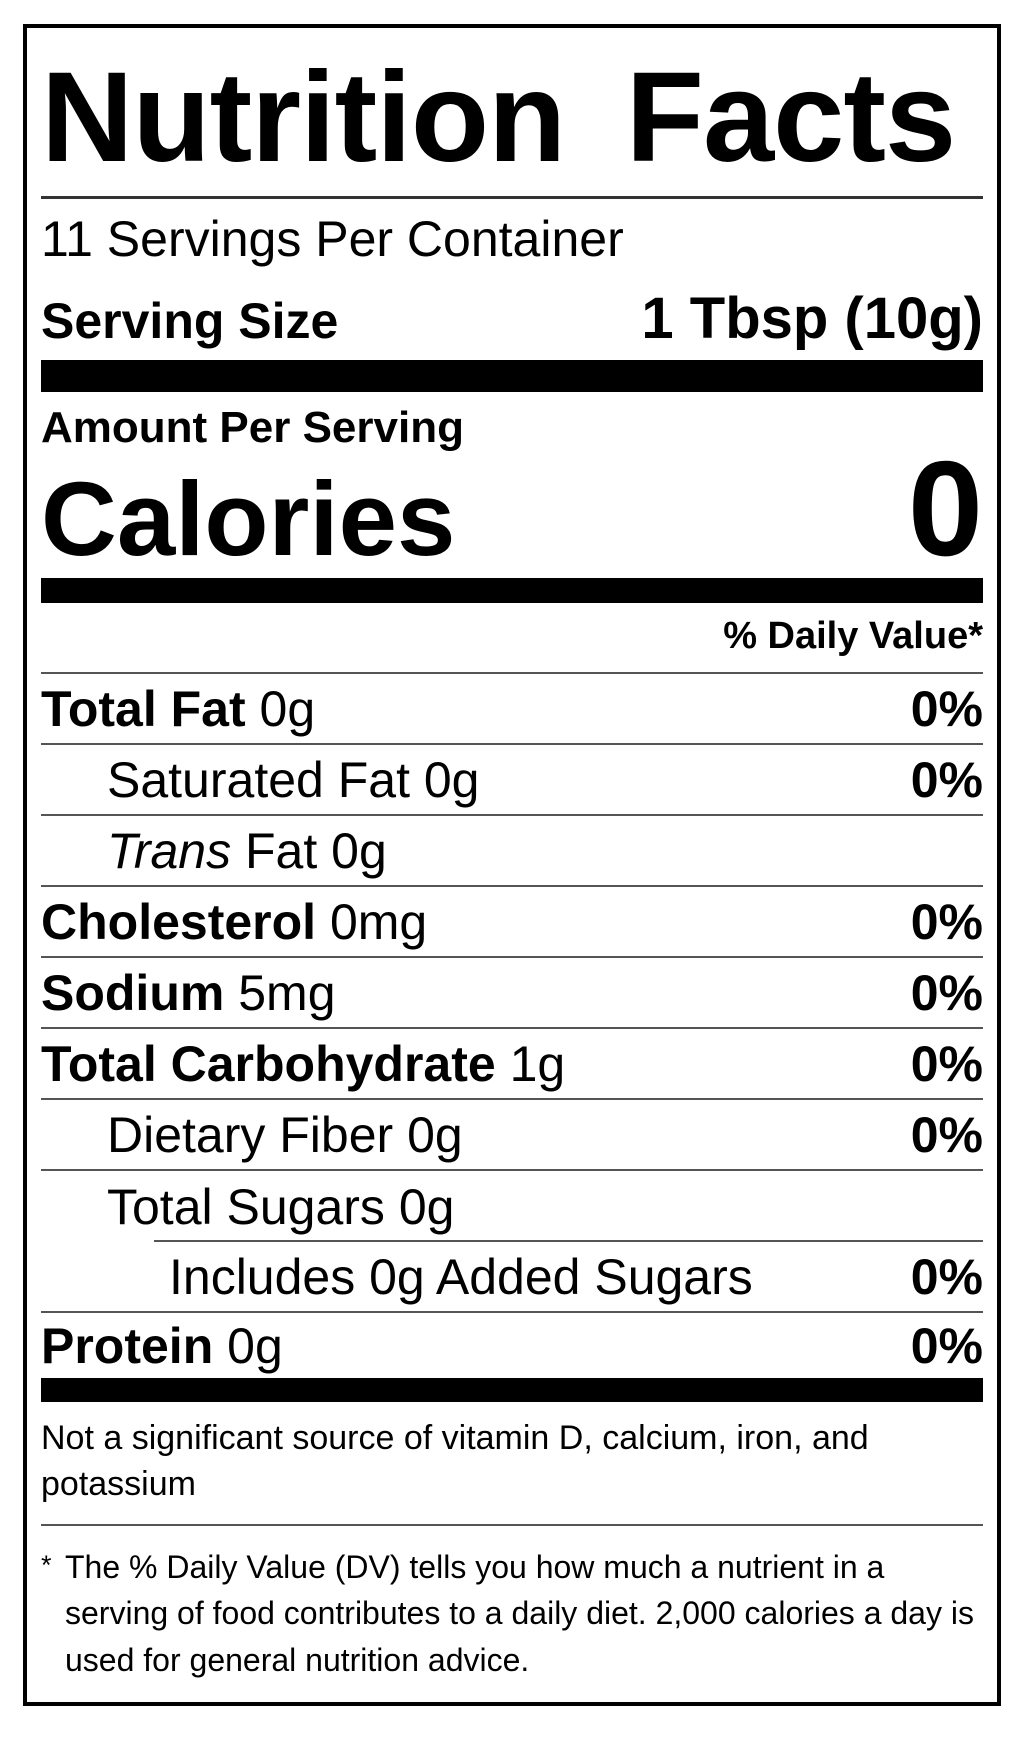 This screenshot has height=1757, width=1024. Describe the element at coordinates (512, 1206) in the screenshot. I see `nutrient-row-total-sugars: Total Sugars 0g` at that location.